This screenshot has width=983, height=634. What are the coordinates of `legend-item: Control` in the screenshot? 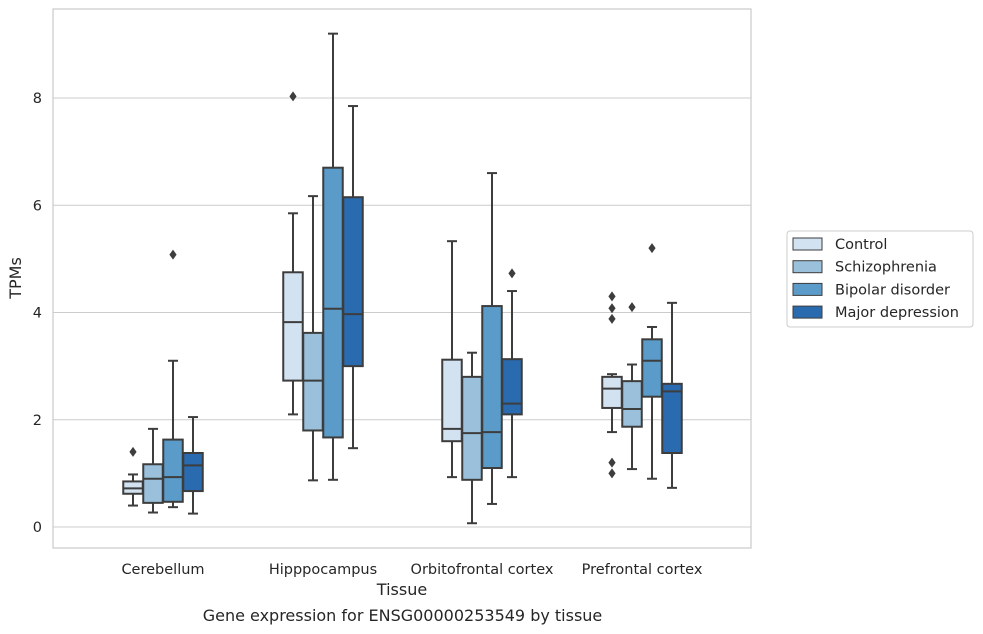 It's located at (839, 245).